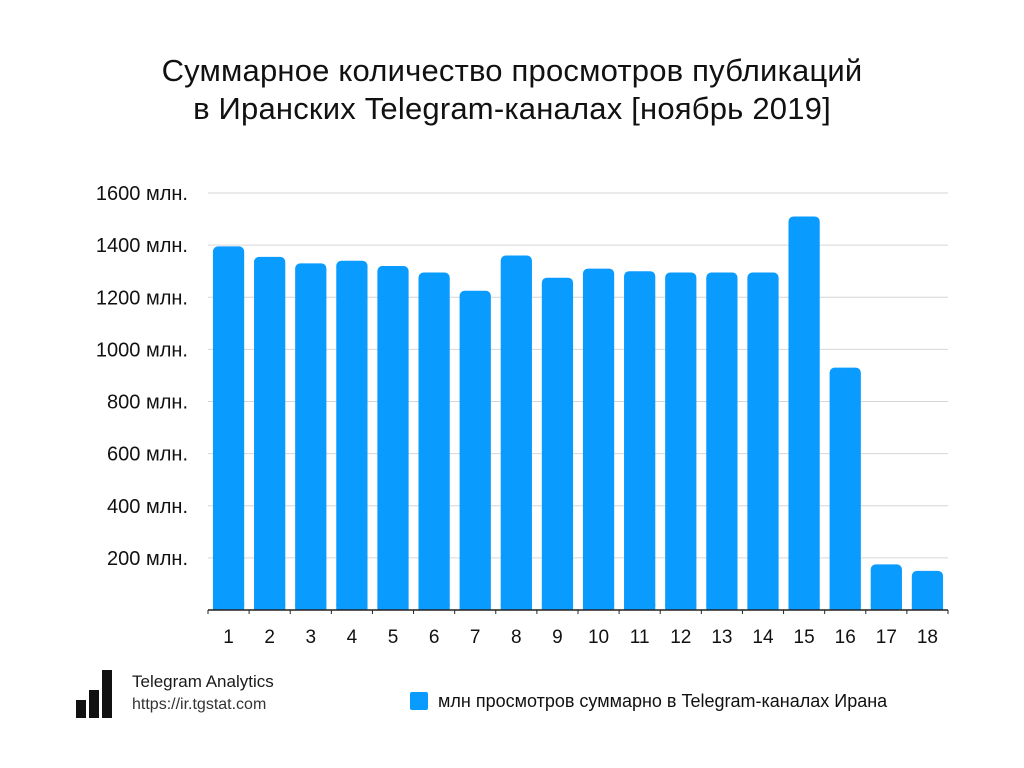  I want to click on y-tick-label: 1600 млн., so click(142, 194).